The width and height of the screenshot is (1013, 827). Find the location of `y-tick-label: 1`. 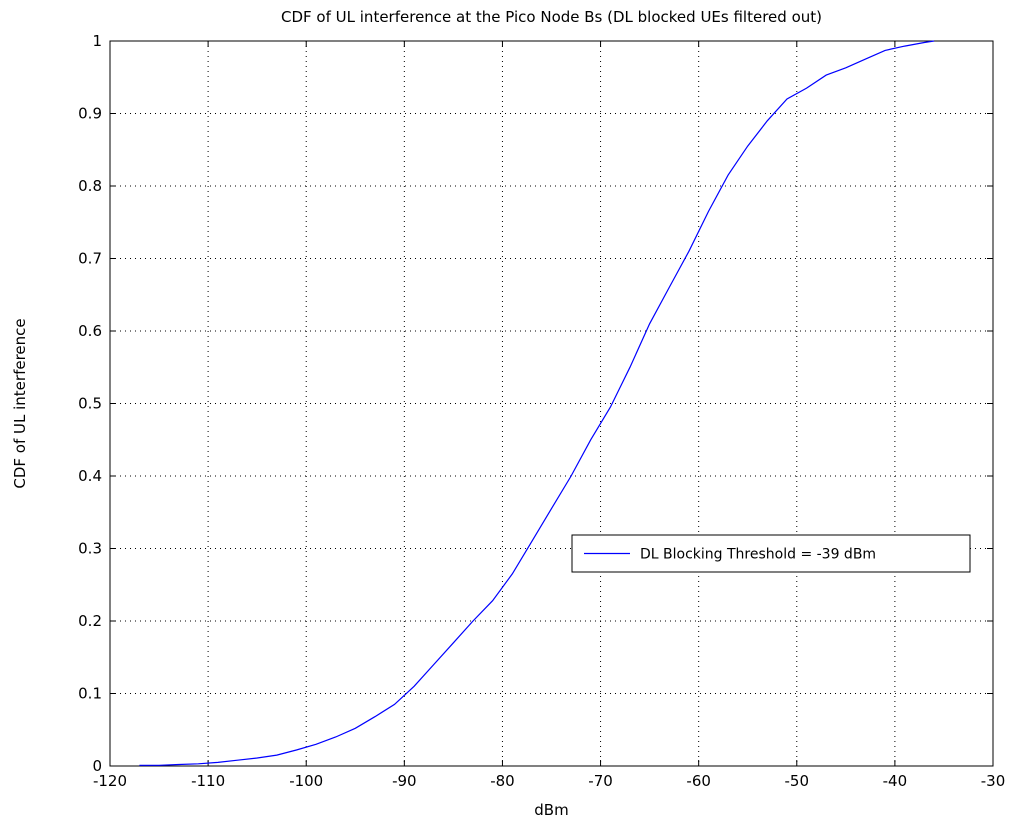

y-tick-label: 1 is located at coordinates (97, 41).